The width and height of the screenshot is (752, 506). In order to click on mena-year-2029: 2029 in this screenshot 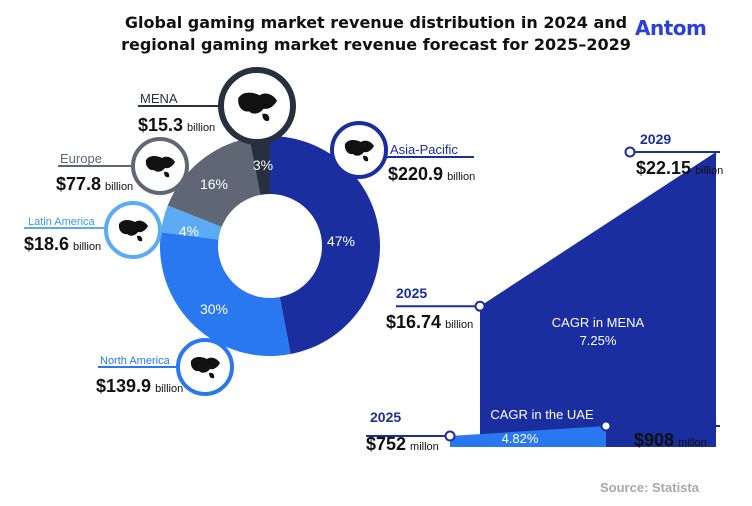, I will do `click(655, 139)`.